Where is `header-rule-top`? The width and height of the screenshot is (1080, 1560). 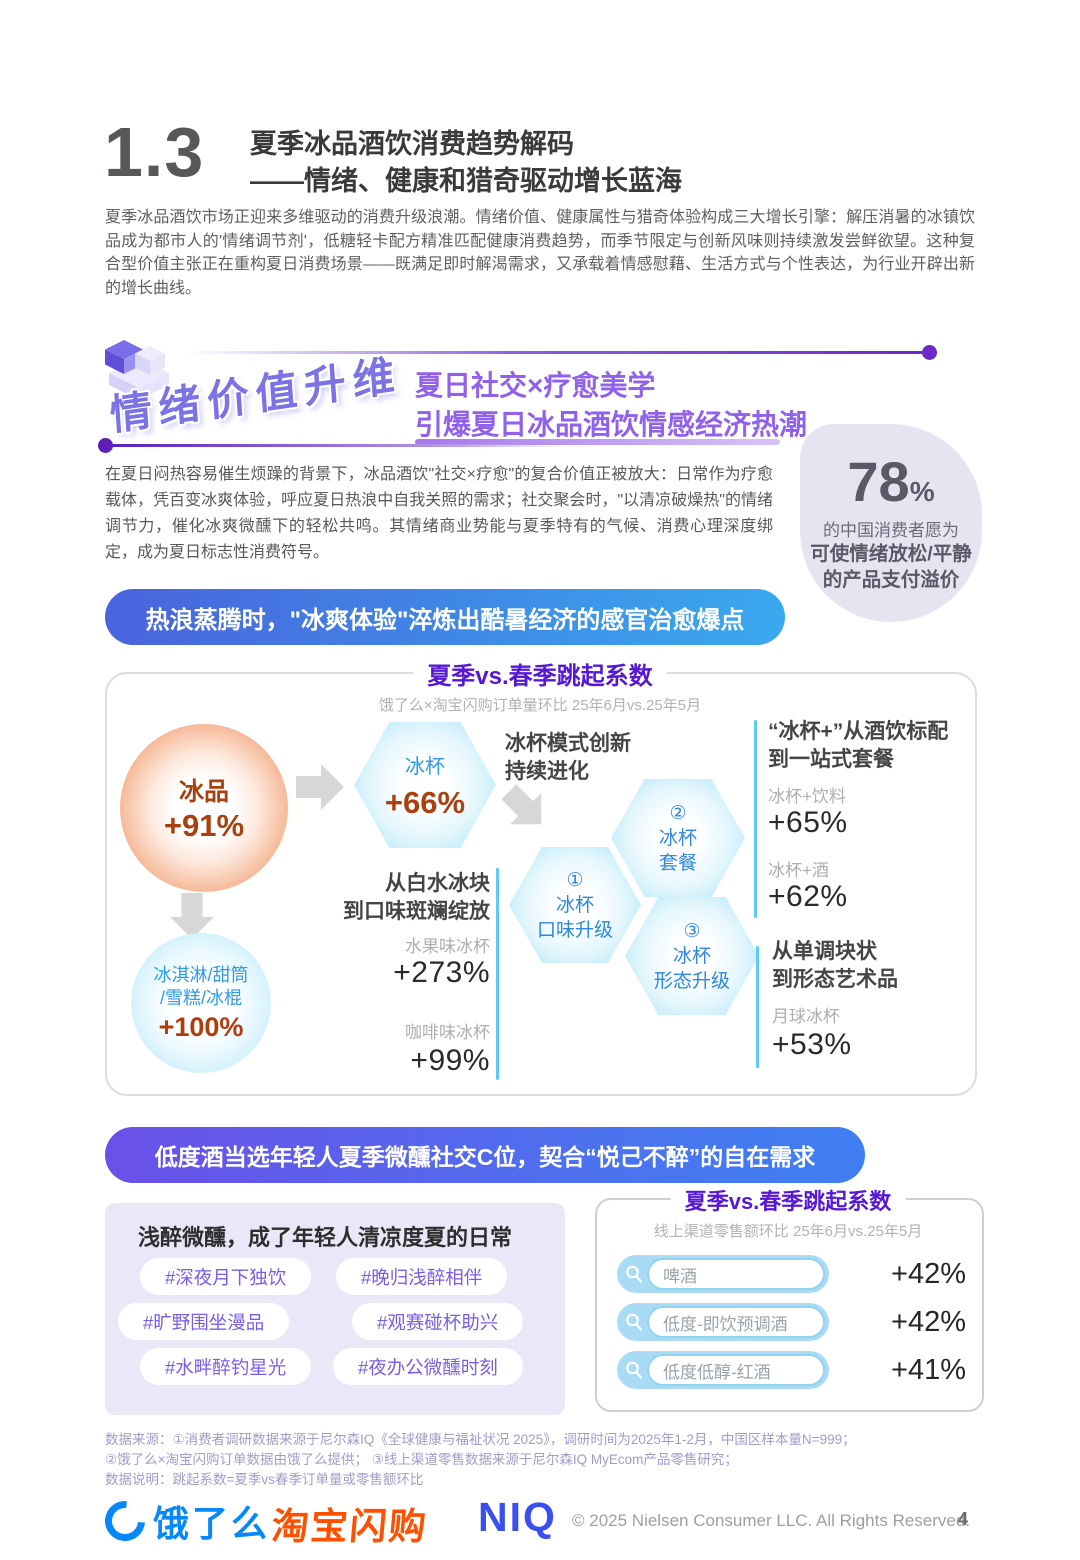
header-rule-top is located at coordinates (554, 352).